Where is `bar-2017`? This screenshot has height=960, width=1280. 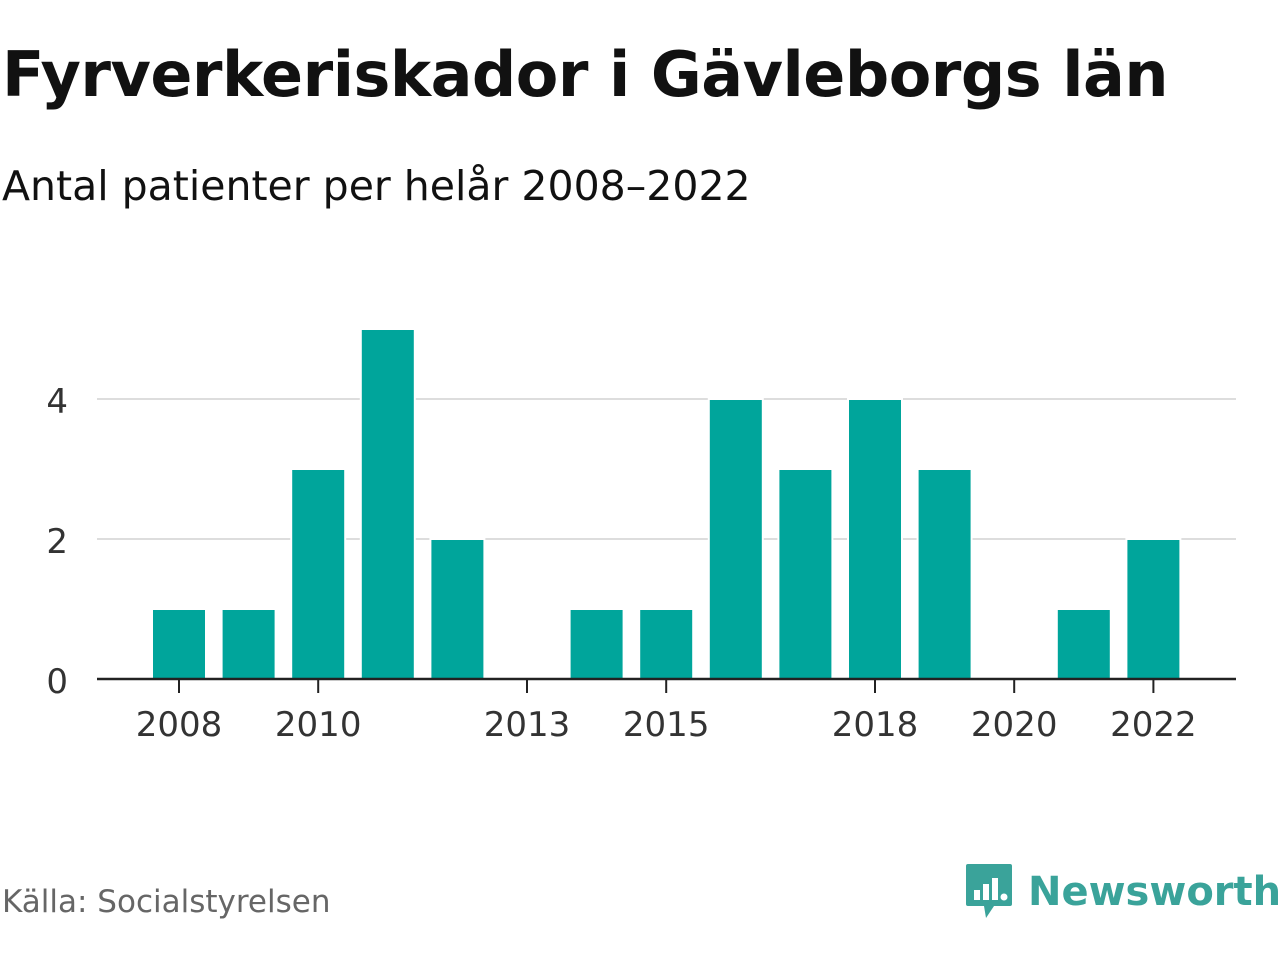 bar-2017 is located at coordinates (805, 574).